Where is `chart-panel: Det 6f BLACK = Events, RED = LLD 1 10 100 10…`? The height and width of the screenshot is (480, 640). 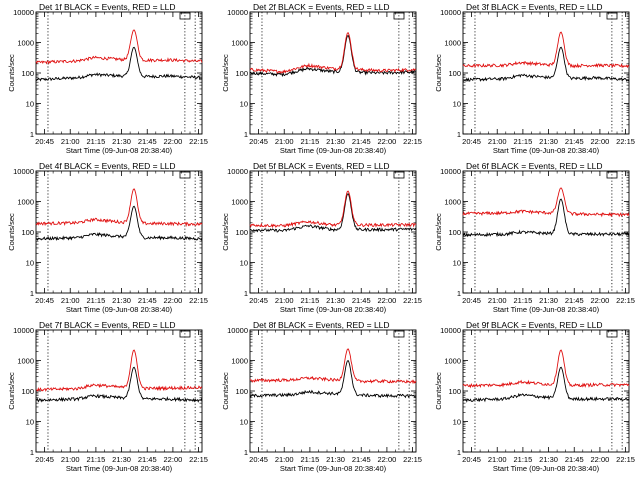
chart-panel: Det 6f BLACK = Events, RED = LLD 1 10 100 10… is located at coordinates (534, 237).